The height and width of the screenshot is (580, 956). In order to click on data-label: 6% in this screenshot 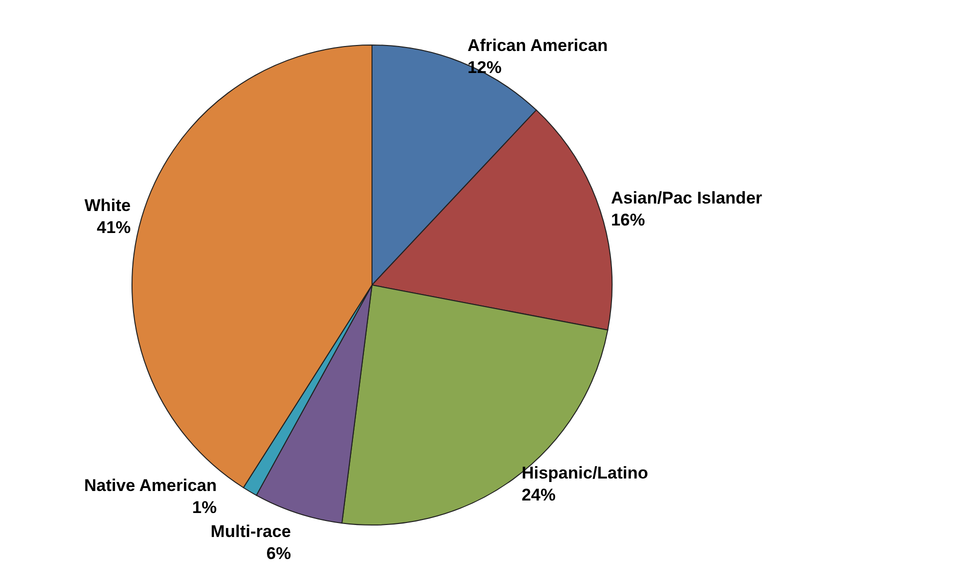, I will do `click(278, 554)`.